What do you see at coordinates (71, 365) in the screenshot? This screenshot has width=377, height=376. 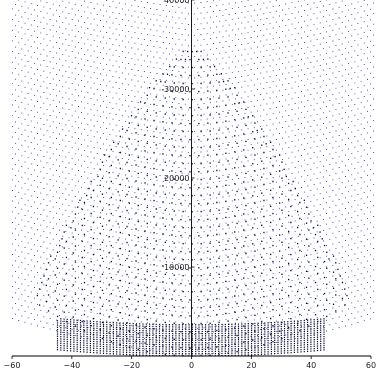 I see `x-tick-label: −40` at bounding box center [71, 365].